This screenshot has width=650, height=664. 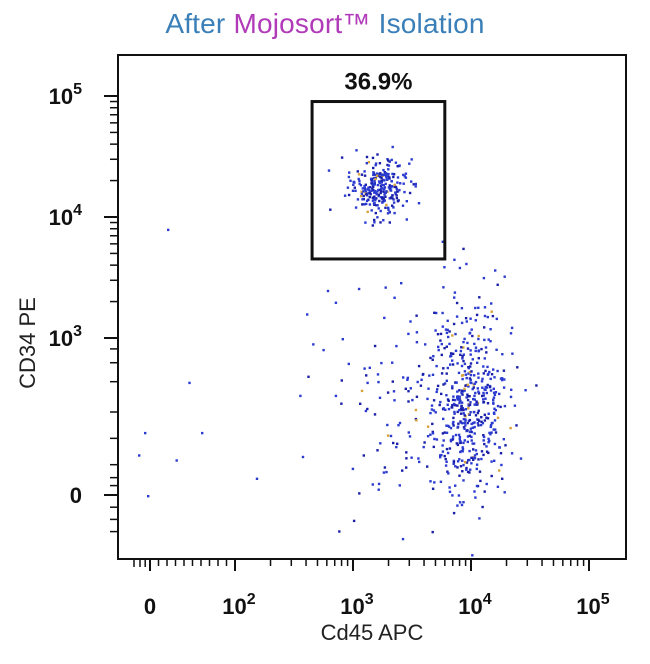 I want to click on gate-rectangle, so click(x=378, y=180).